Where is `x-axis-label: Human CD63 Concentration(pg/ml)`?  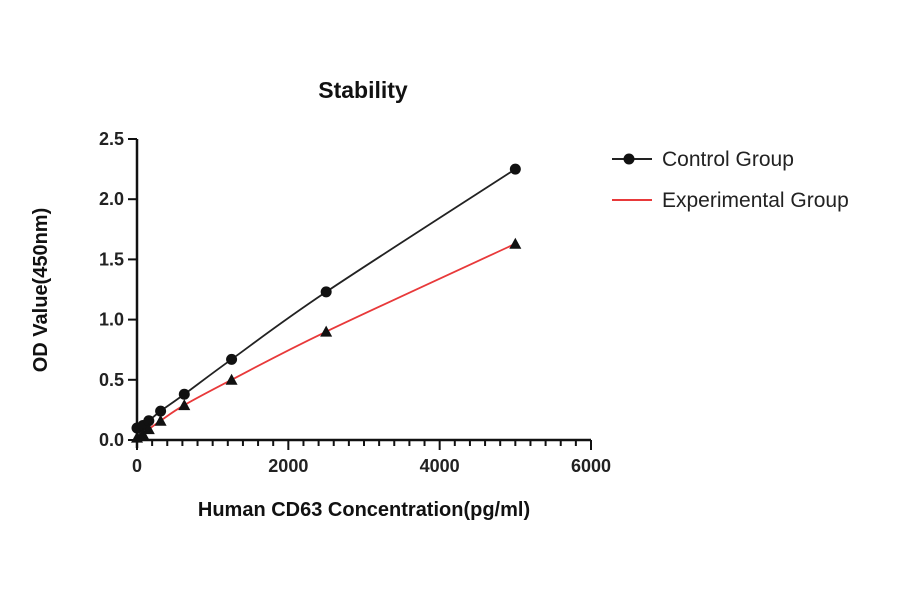 x-axis-label: Human CD63 Concentration(pg/ml) is located at coordinates (364, 510).